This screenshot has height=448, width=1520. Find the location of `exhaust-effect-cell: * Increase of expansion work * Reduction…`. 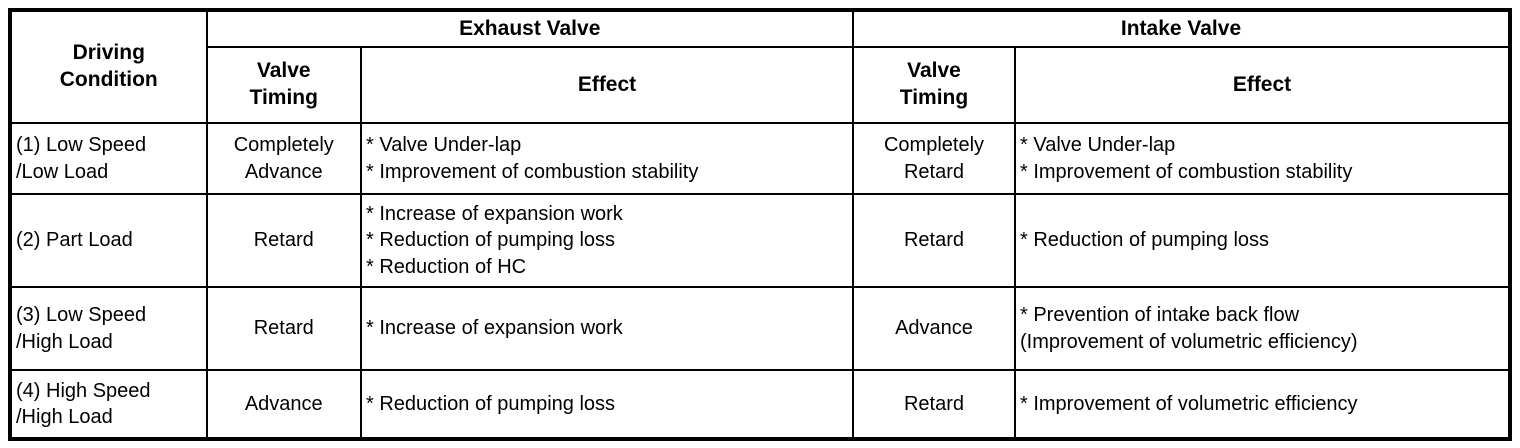

exhaust-effect-cell: * Increase of expansion work * Reduction… is located at coordinates (607, 240).